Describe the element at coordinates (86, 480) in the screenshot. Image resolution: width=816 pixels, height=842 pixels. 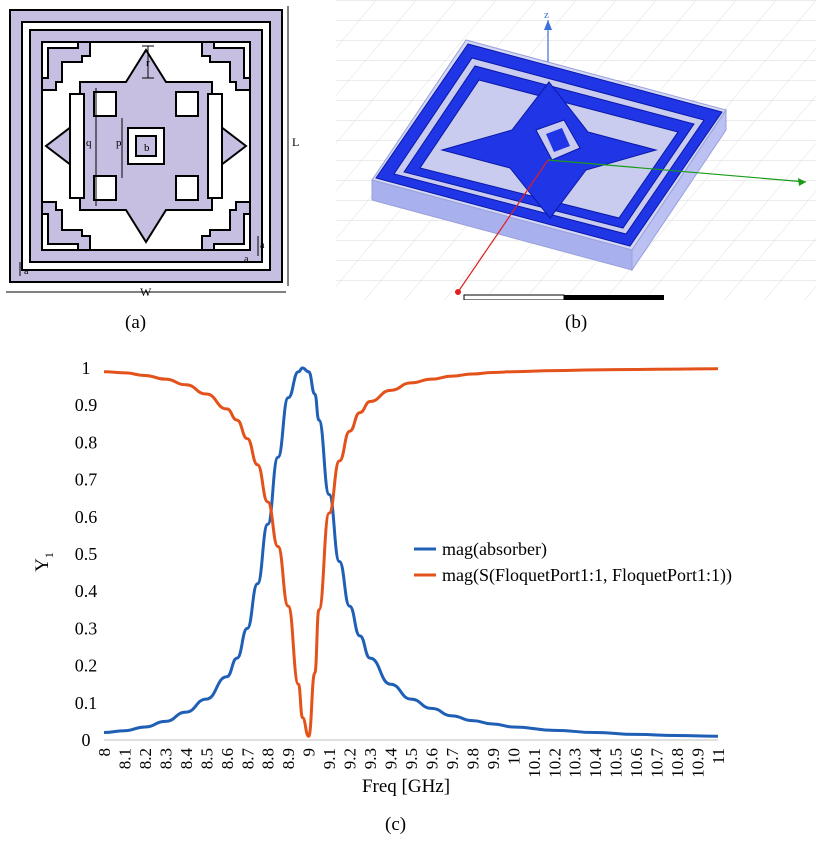
I see `y-tick-label: 0.7` at that location.